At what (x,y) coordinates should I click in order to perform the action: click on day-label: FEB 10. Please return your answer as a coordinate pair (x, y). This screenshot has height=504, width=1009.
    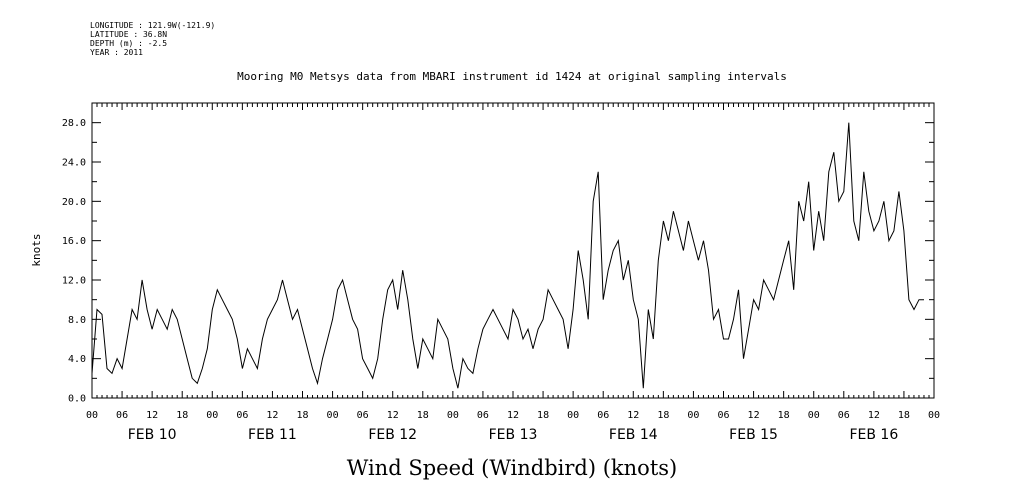
    Looking at the image, I should click on (152, 435).